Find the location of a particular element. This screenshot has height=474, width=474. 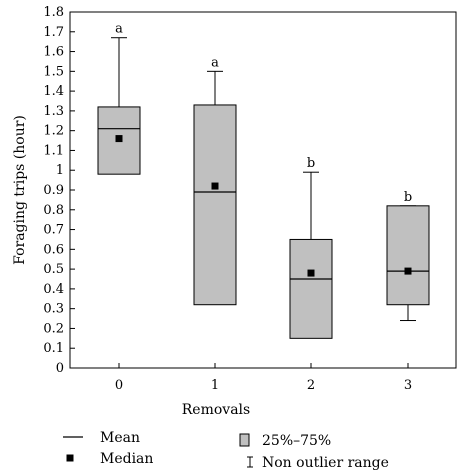

y-tick-label: 0 is located at coordinates (60, 368).